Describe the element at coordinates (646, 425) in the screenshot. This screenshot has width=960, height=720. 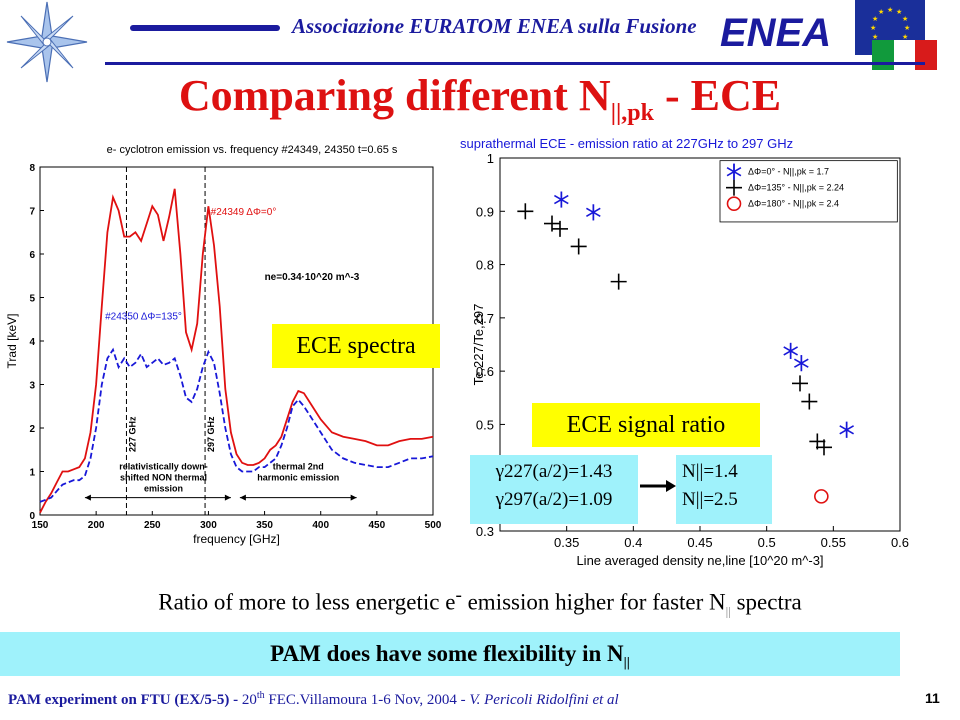
I see `ece-signal-ratio-label: ECE signal ratio` at that location.